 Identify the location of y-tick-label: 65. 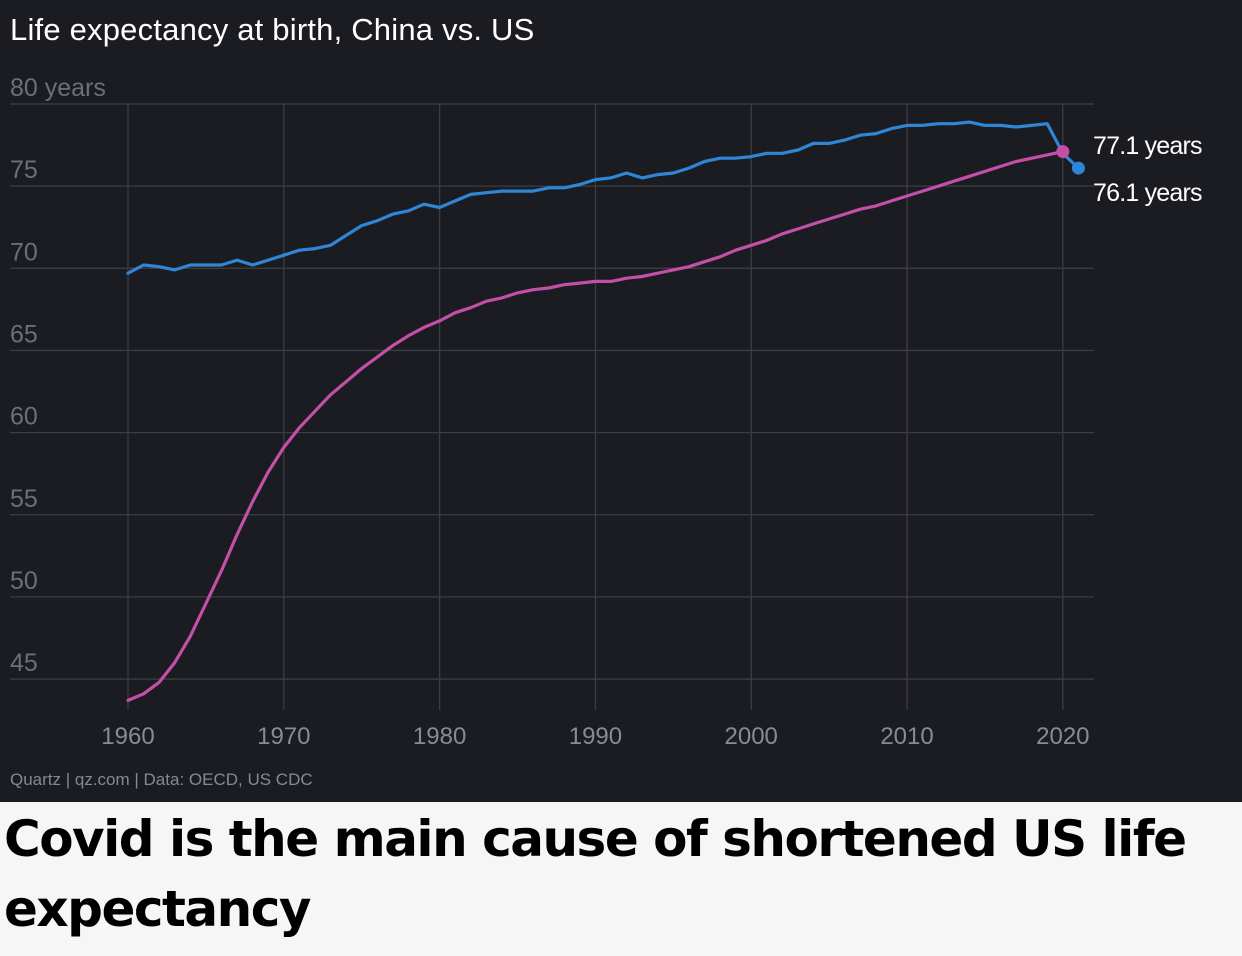
(24, 334).